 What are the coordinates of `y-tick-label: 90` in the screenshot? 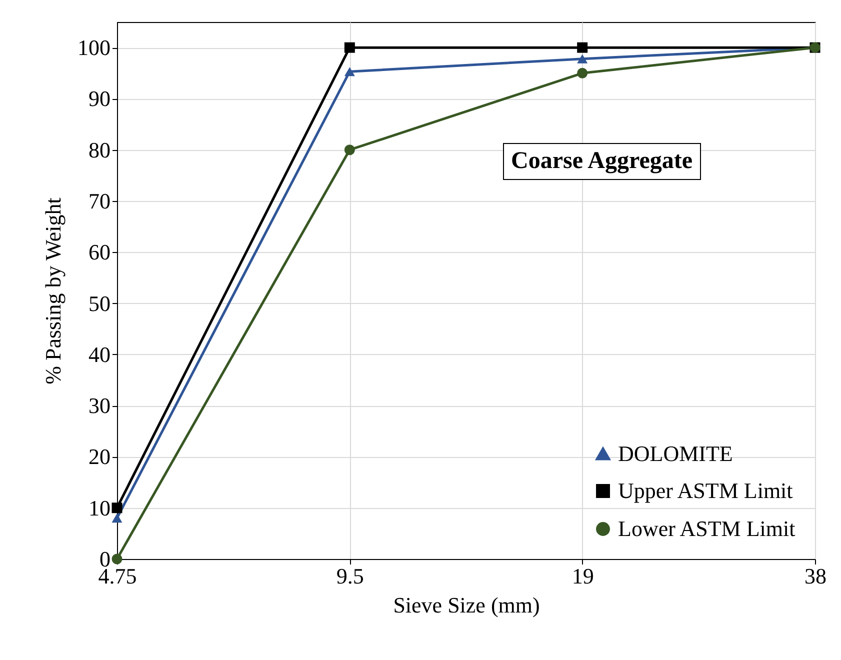 It's located at (99, 99).